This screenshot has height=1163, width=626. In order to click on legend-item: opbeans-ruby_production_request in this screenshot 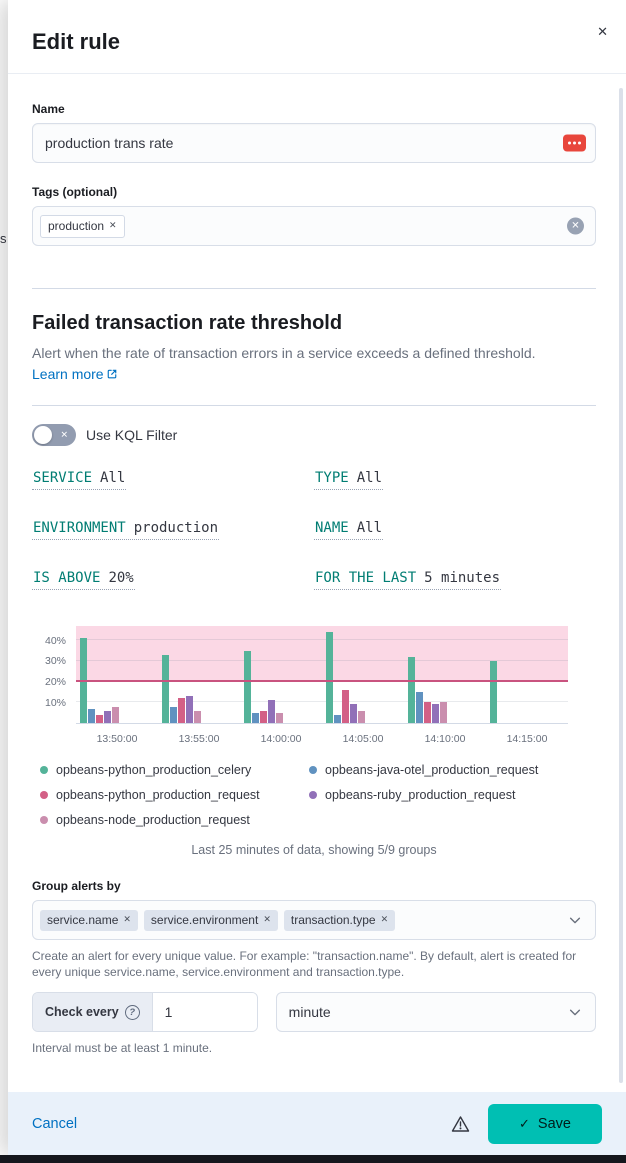, I will do `click(438, 795)`.